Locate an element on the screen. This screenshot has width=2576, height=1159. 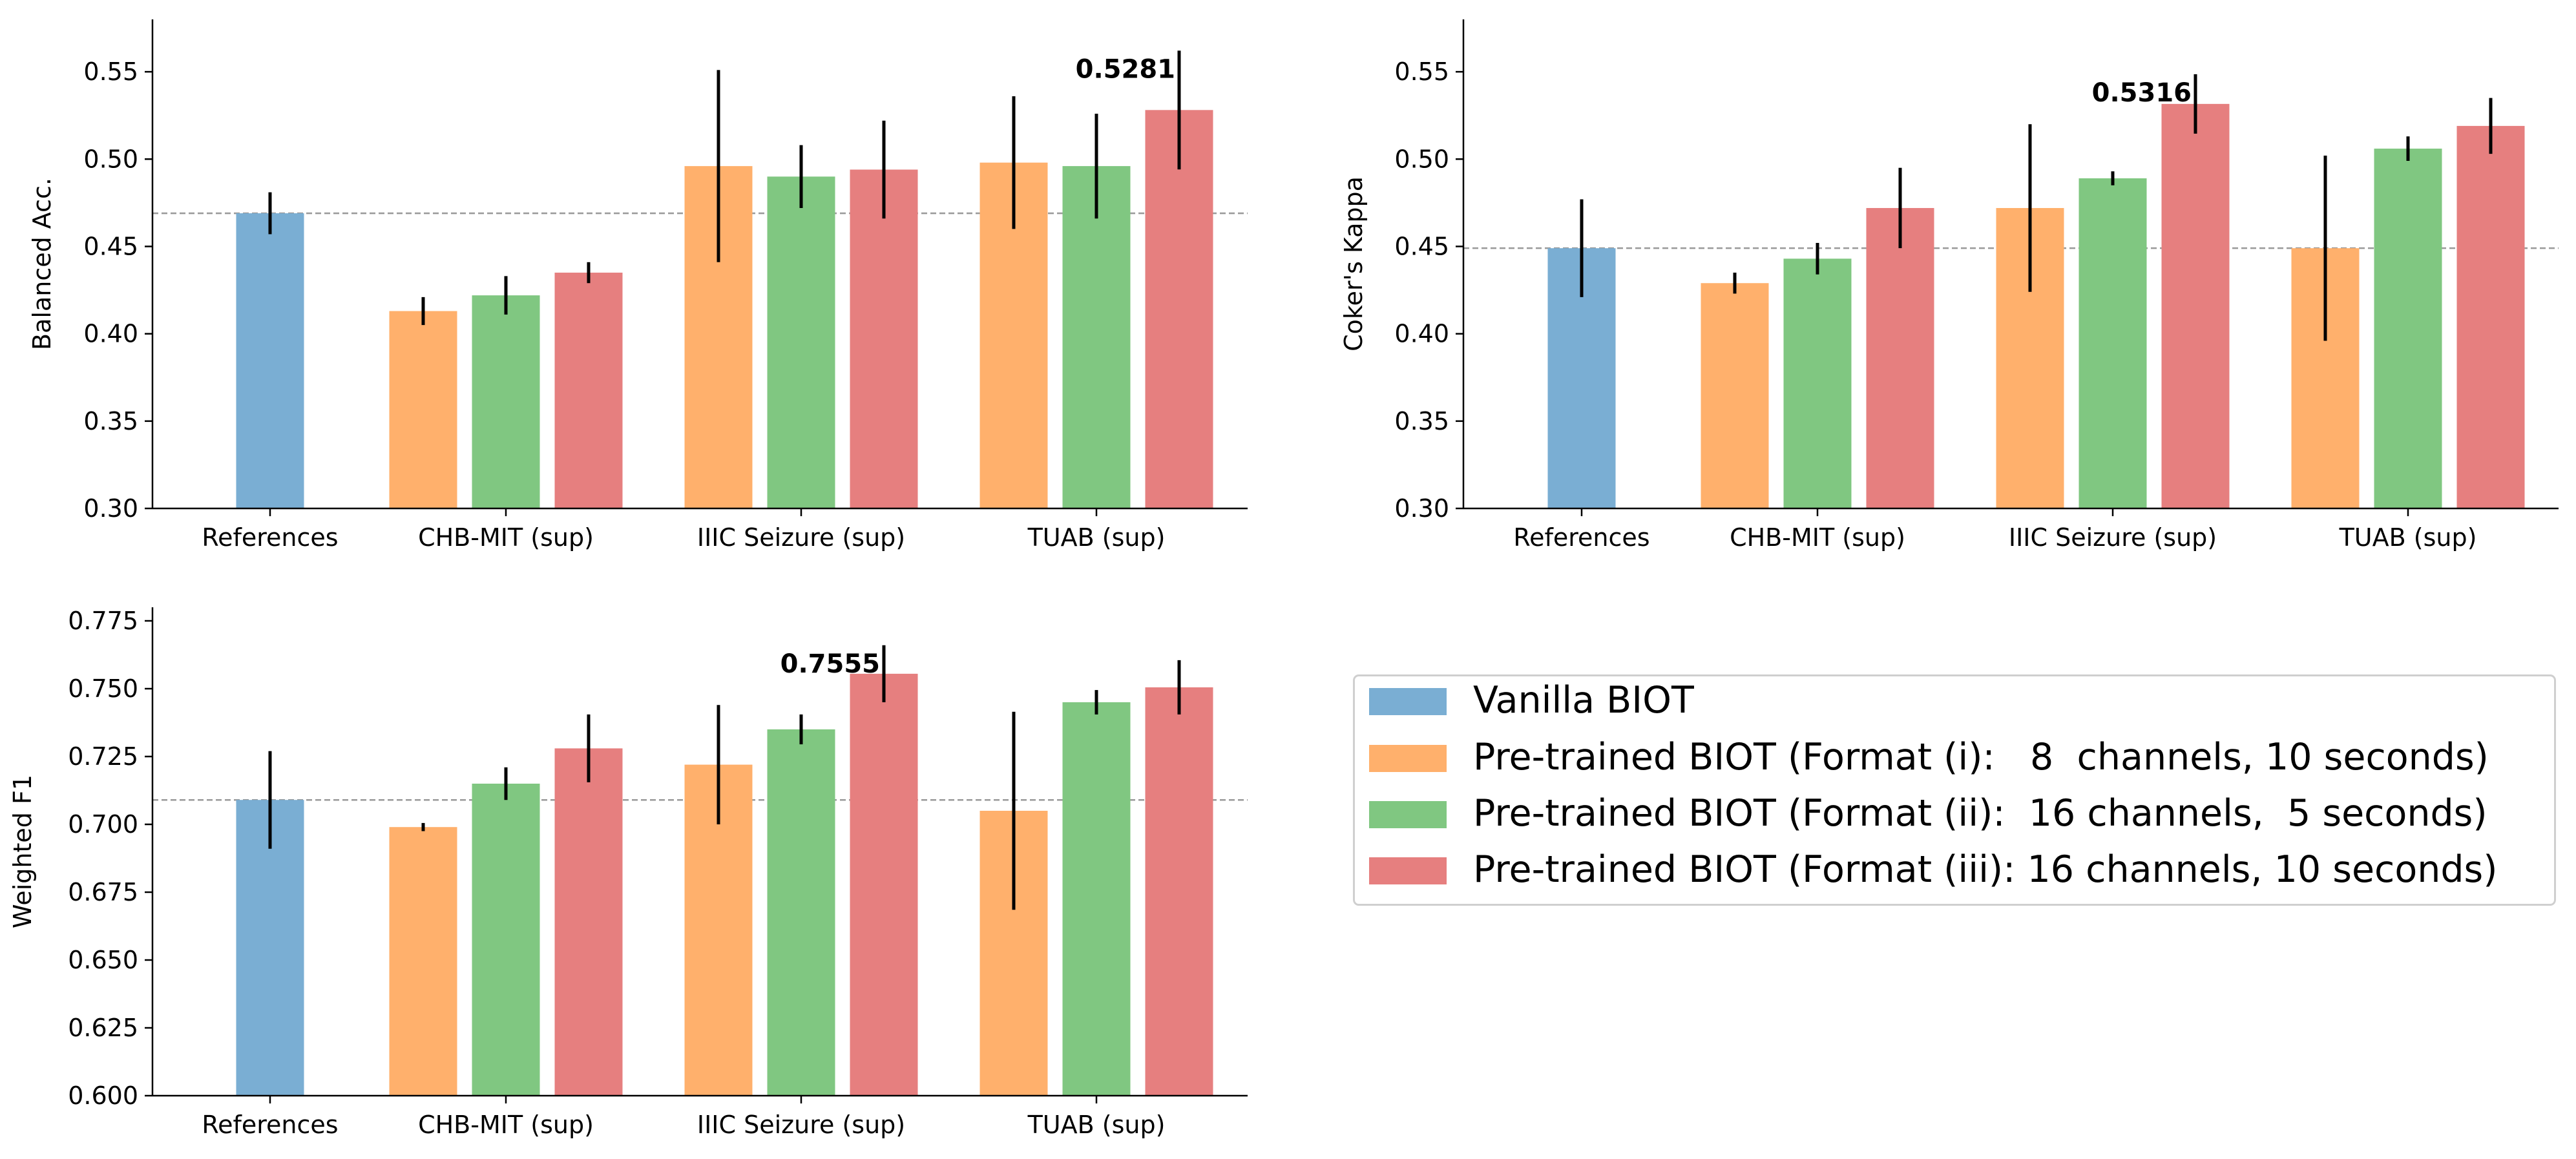
y-tick-label: 0.650 is located at coordinates (103, 960).